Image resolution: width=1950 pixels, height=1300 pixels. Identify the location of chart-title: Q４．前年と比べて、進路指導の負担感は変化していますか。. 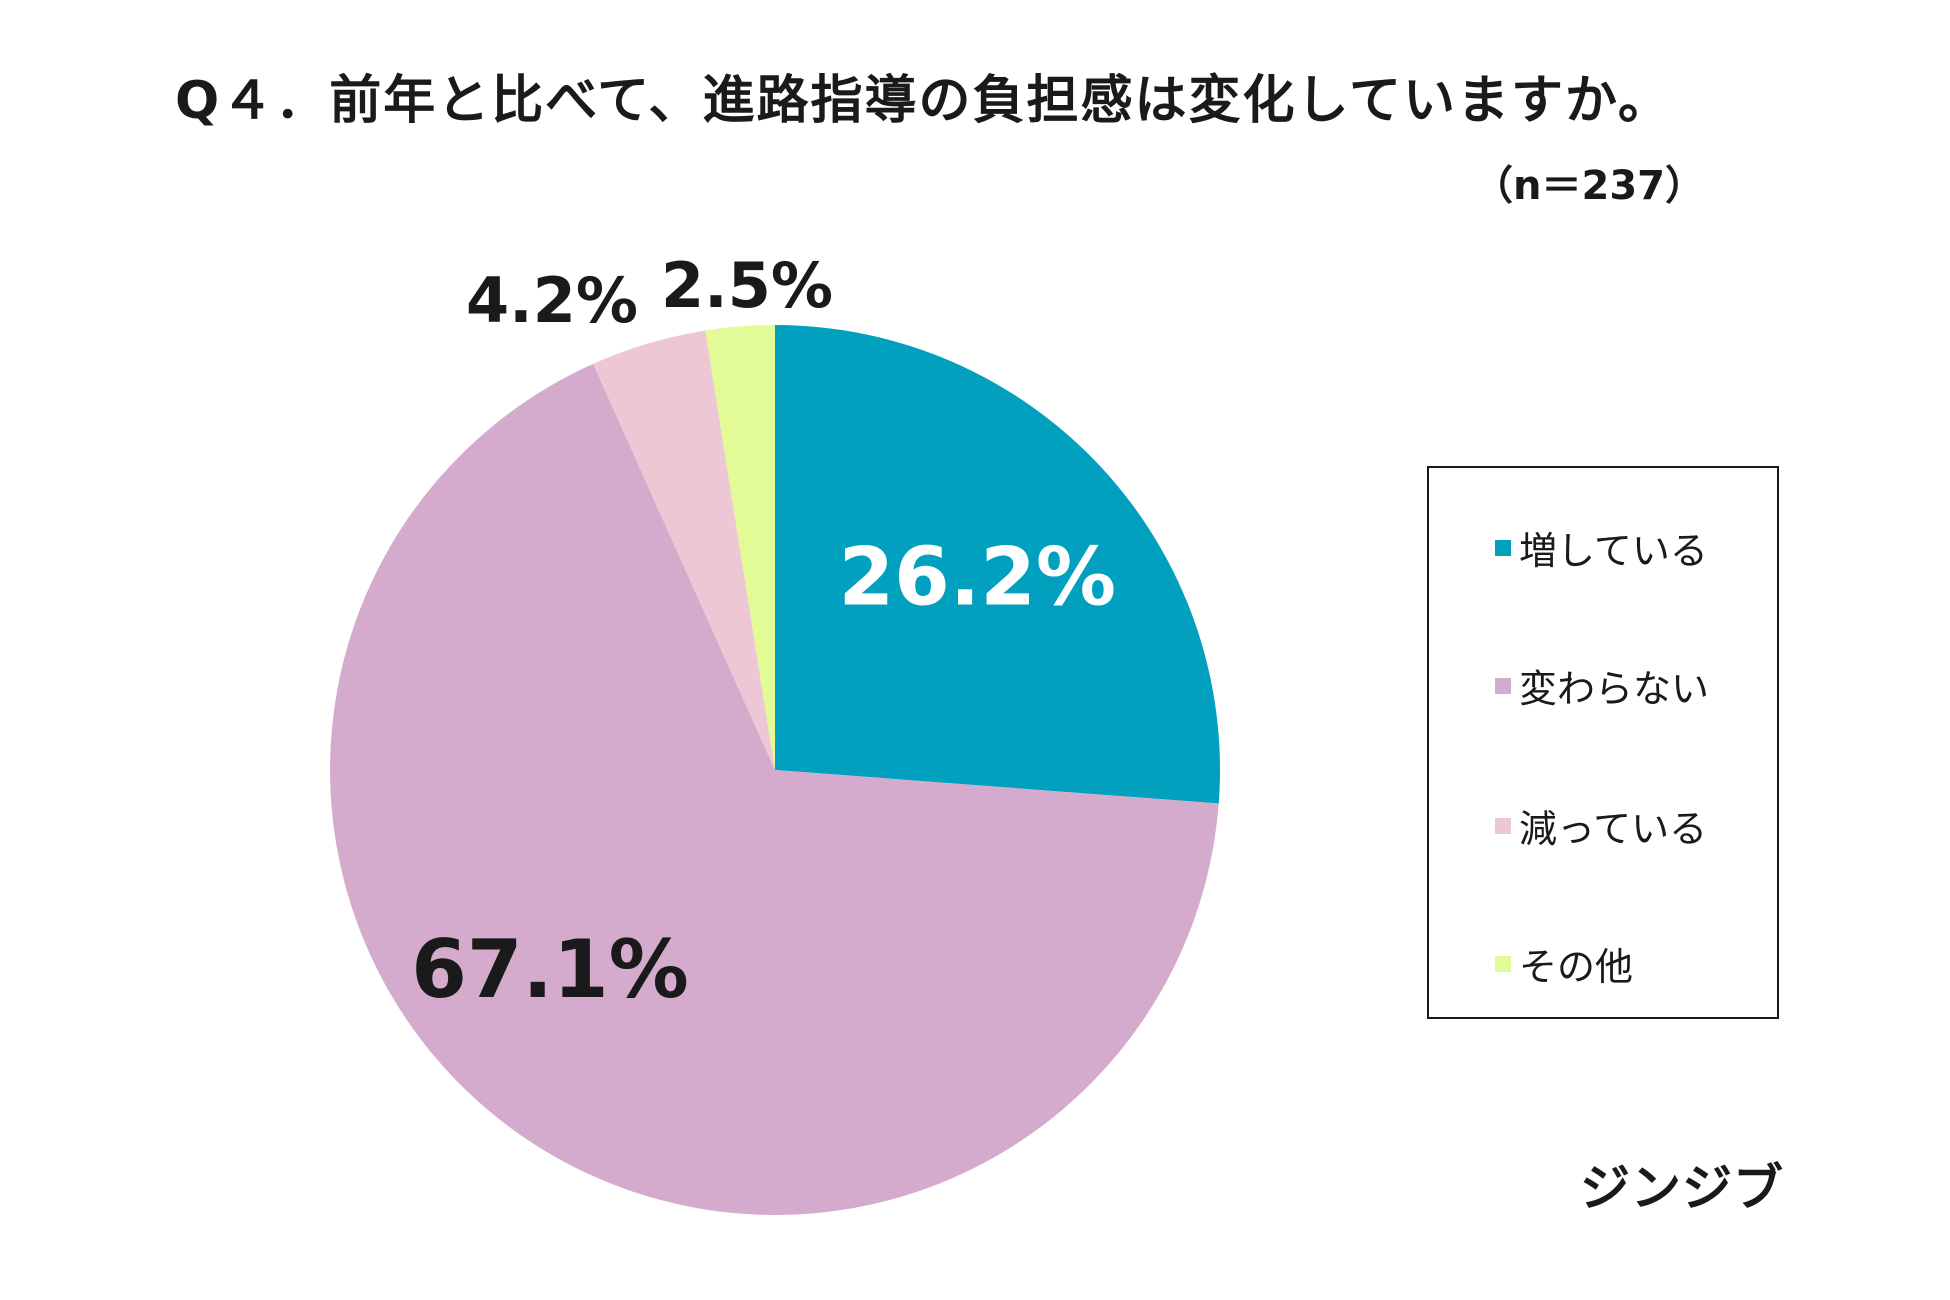
(923, 101).